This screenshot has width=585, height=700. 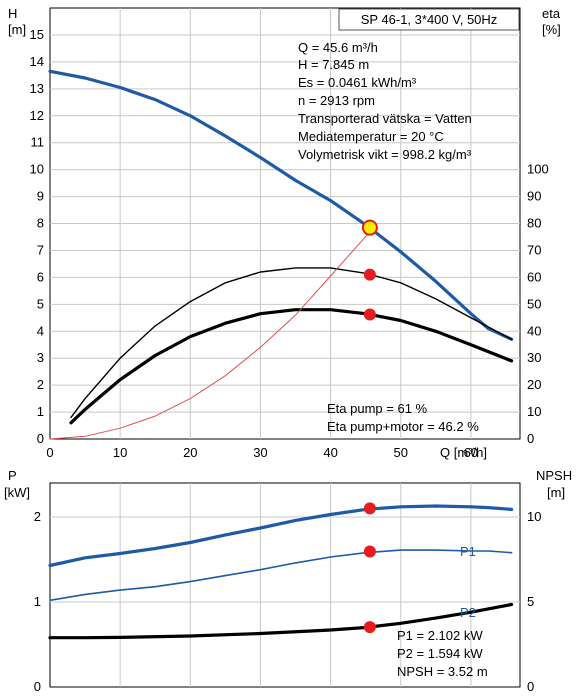 What do you see at coordinates (37, 34) in the screenshot?
I see `h-tick-label: 15` at bounding box center [37, 34].